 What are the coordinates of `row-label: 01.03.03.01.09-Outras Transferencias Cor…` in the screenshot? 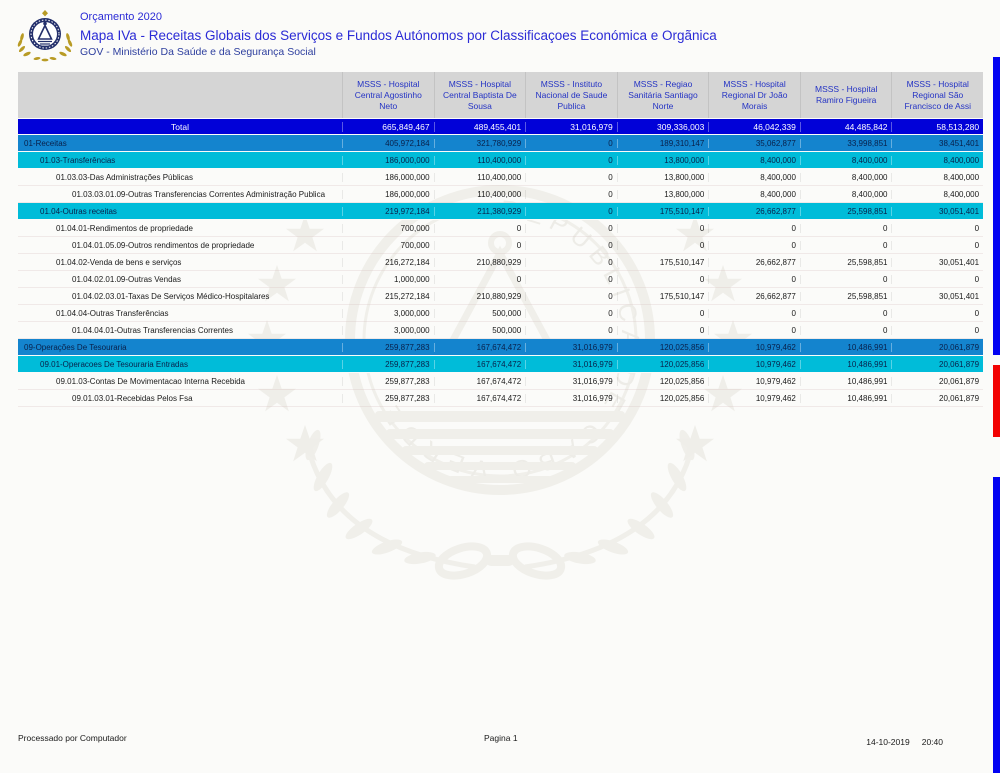 It's located at (199, 194).